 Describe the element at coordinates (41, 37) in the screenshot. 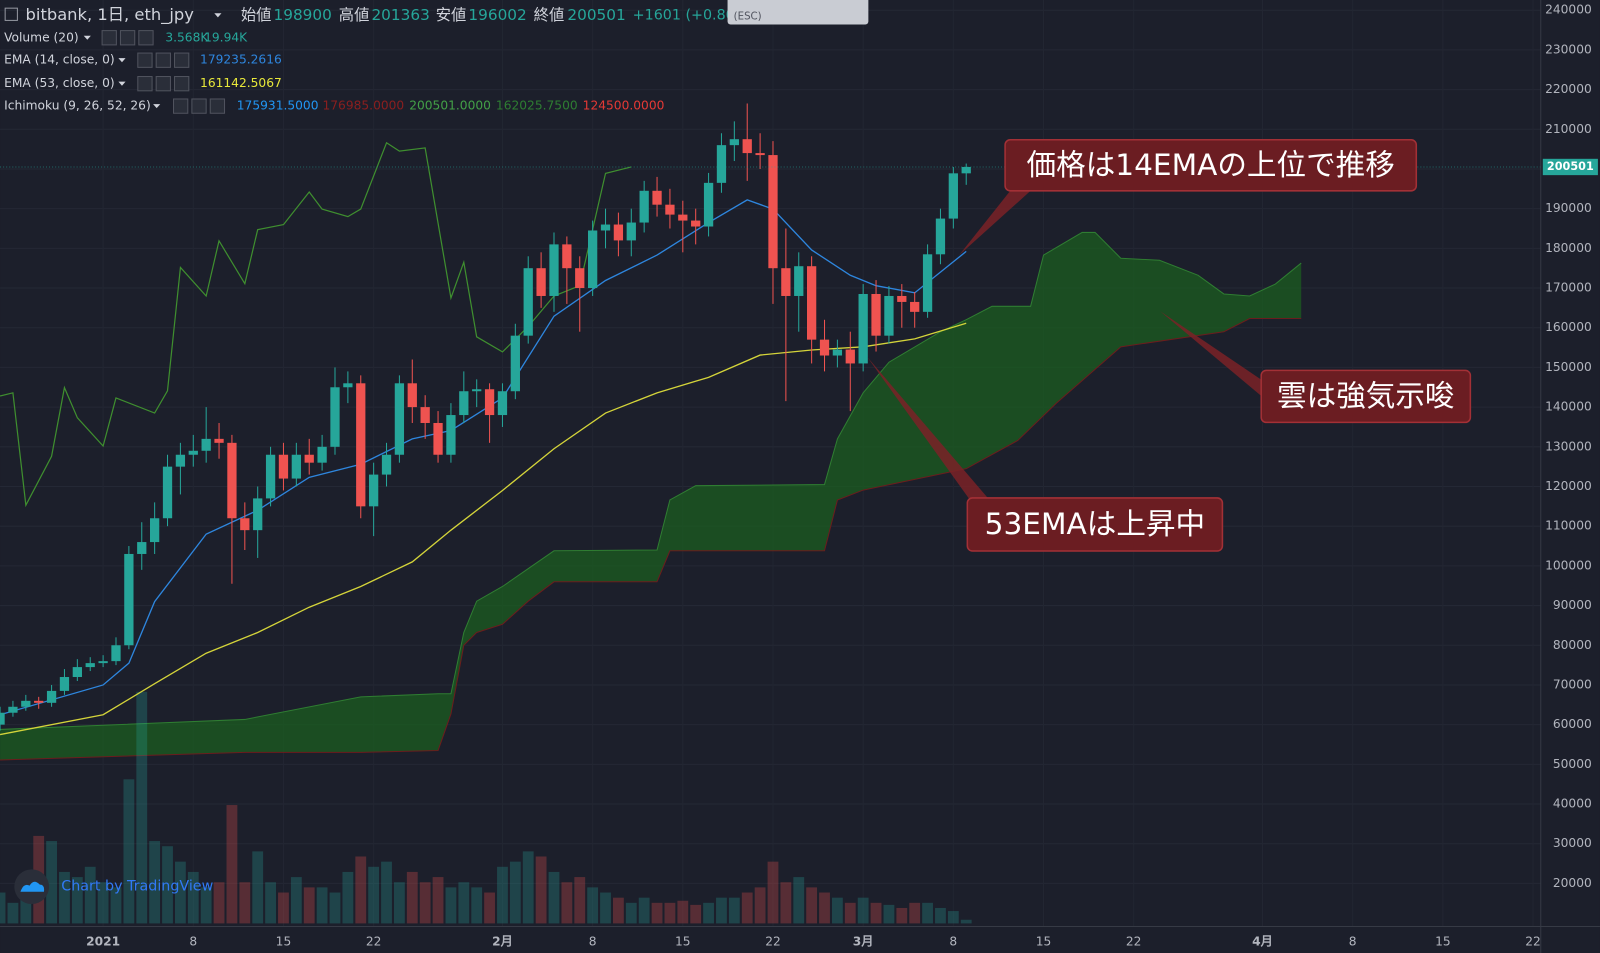

I see `legend-name: Volume (20)` at that location.